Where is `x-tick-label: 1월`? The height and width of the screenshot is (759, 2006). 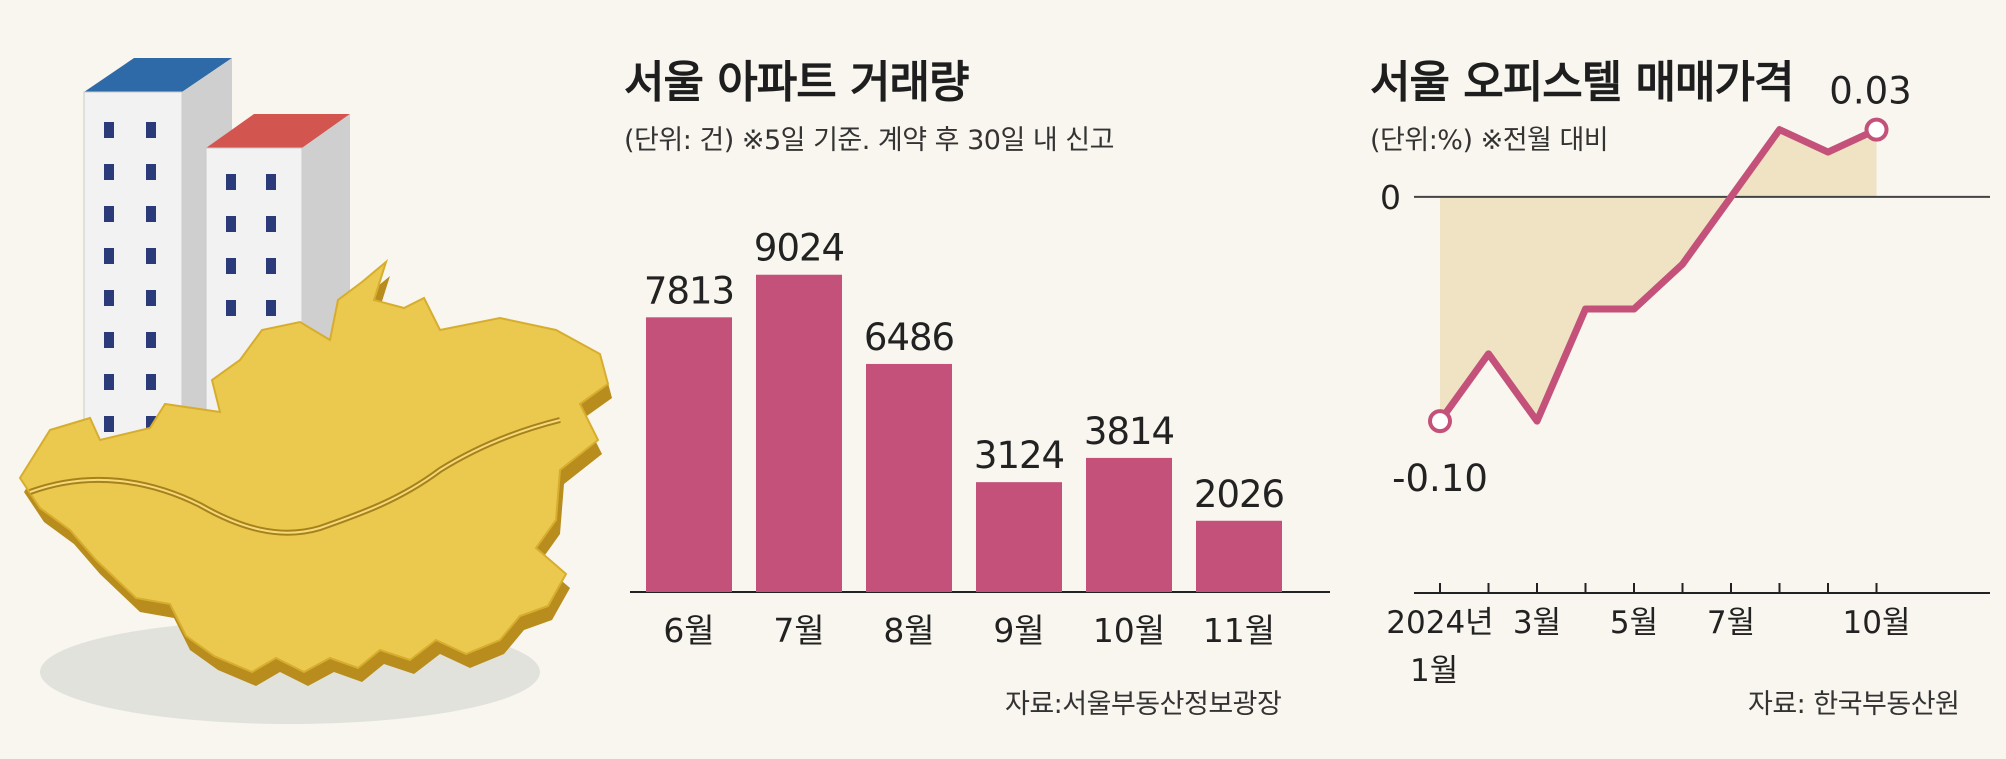 x-tick-label: 1월 is located at coordinates (1434, 671).